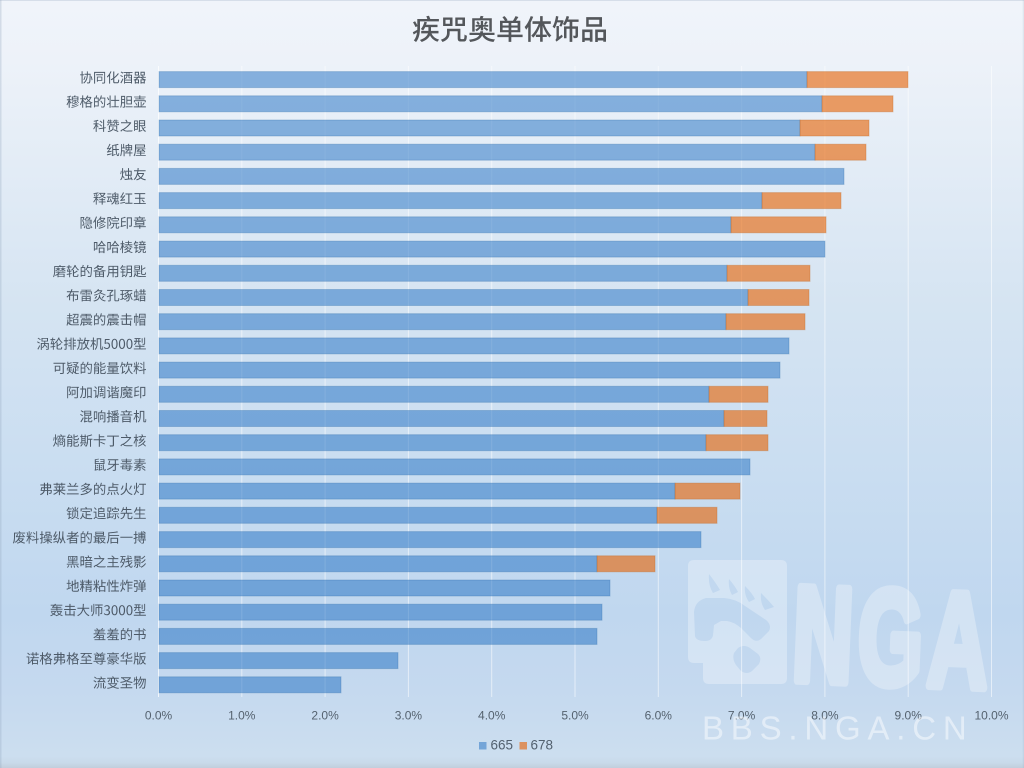 The width and height of the screenshot is (1024, 768). Describe the element at coordinates (492, 716) in the screenshot. I see `svg-text: 4.0%` at that location.